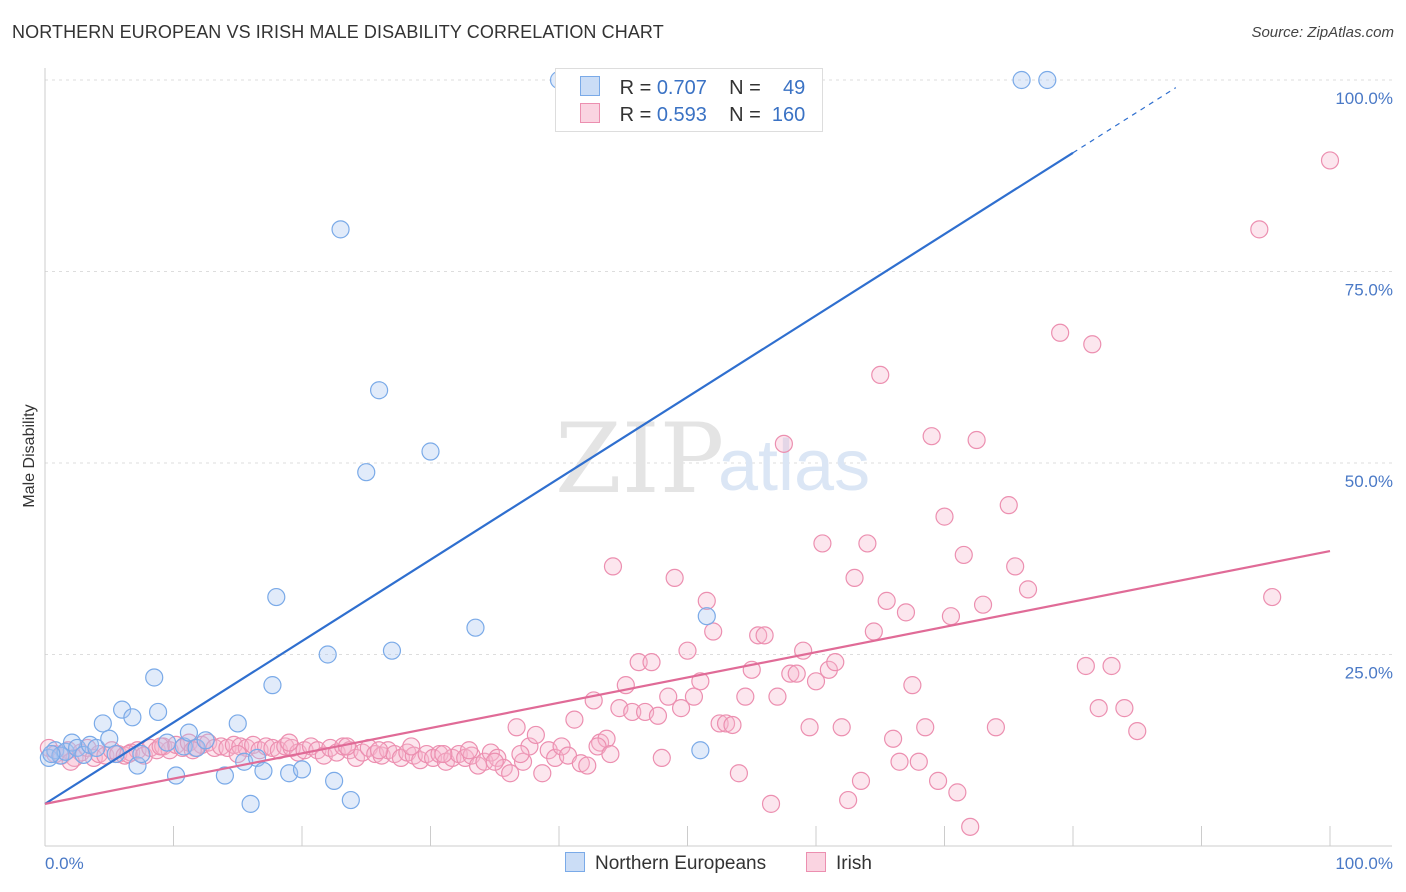 The width and height of the screenshot is (1406, 892). I want to click on legend-swatch-blue, so click(590, 86).